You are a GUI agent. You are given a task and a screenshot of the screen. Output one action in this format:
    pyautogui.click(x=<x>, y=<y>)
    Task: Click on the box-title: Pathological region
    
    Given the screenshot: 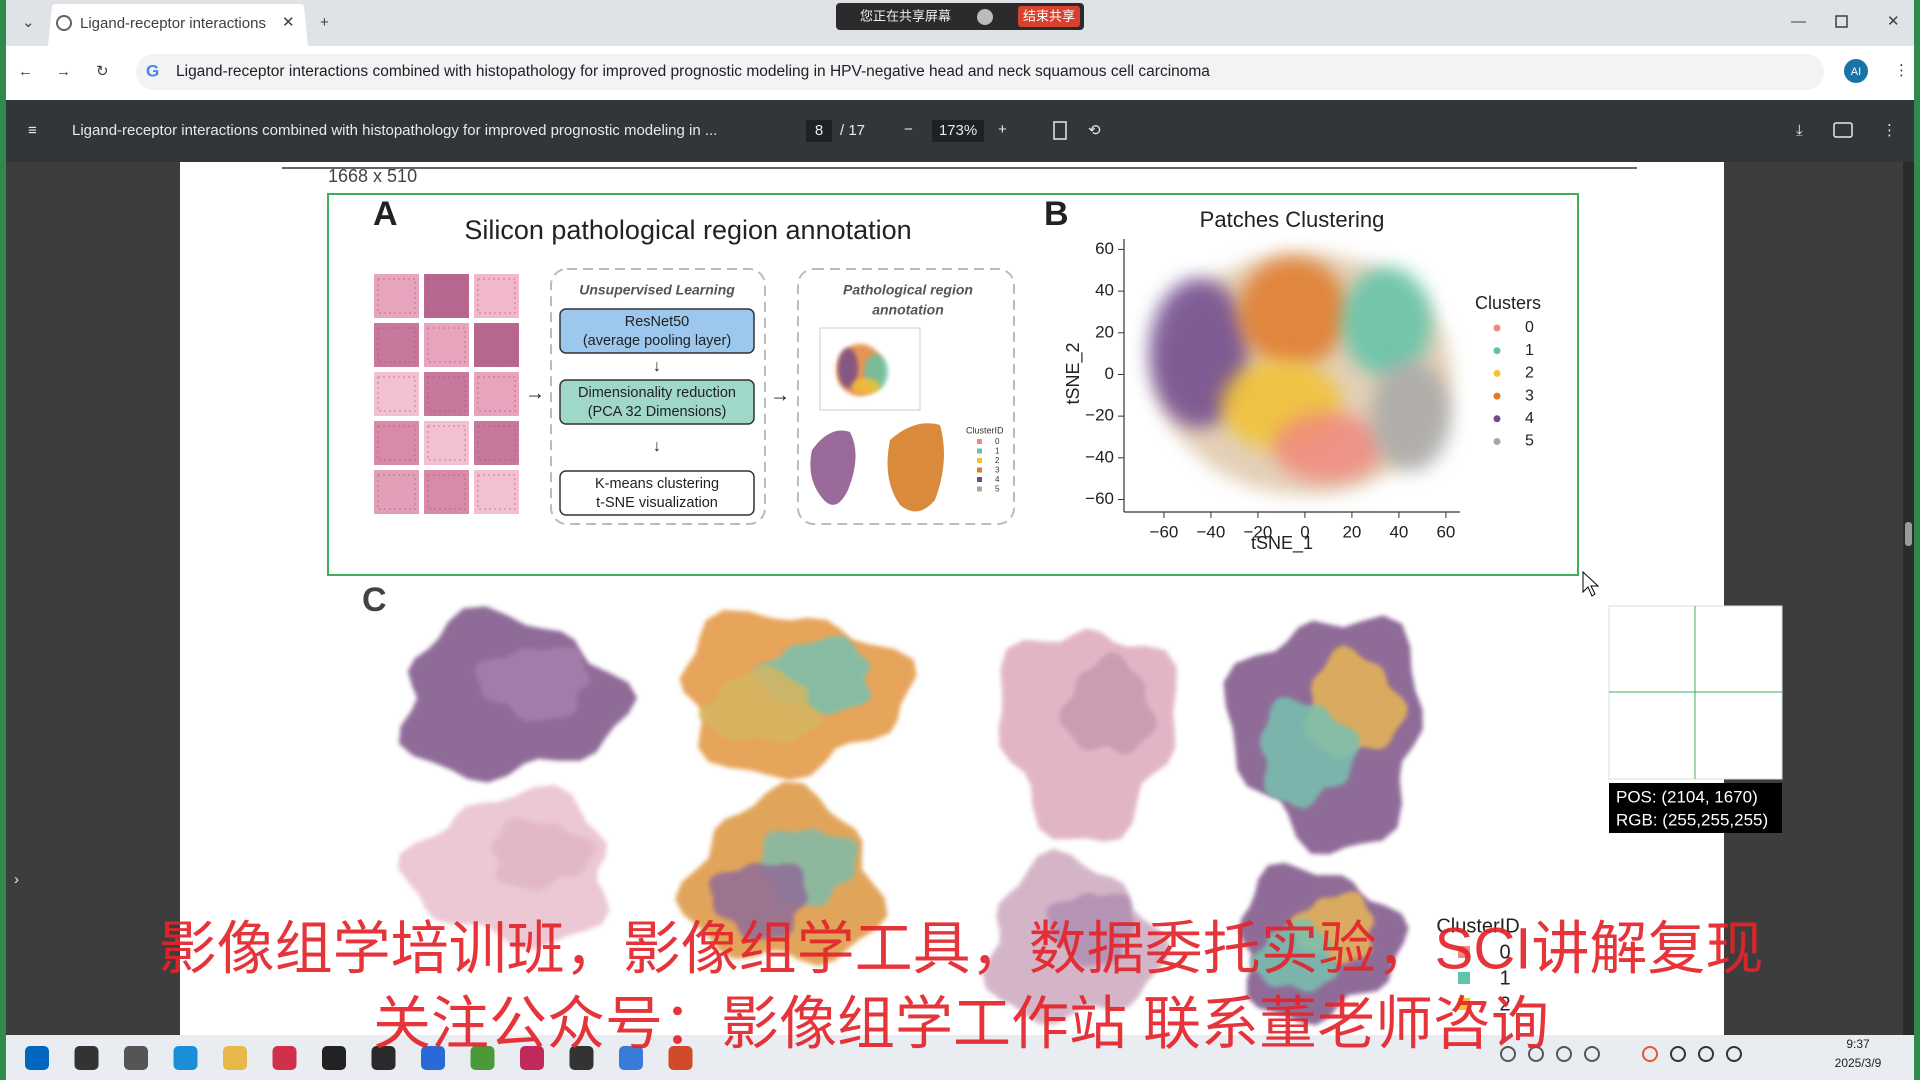 What is the action you would take?
    pyautogui.click(x=908, y=290)
    